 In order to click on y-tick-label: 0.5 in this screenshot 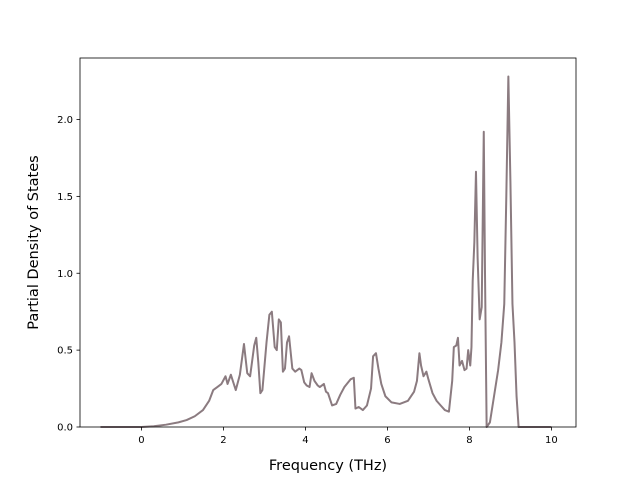, I will do `click(65, 351)`.